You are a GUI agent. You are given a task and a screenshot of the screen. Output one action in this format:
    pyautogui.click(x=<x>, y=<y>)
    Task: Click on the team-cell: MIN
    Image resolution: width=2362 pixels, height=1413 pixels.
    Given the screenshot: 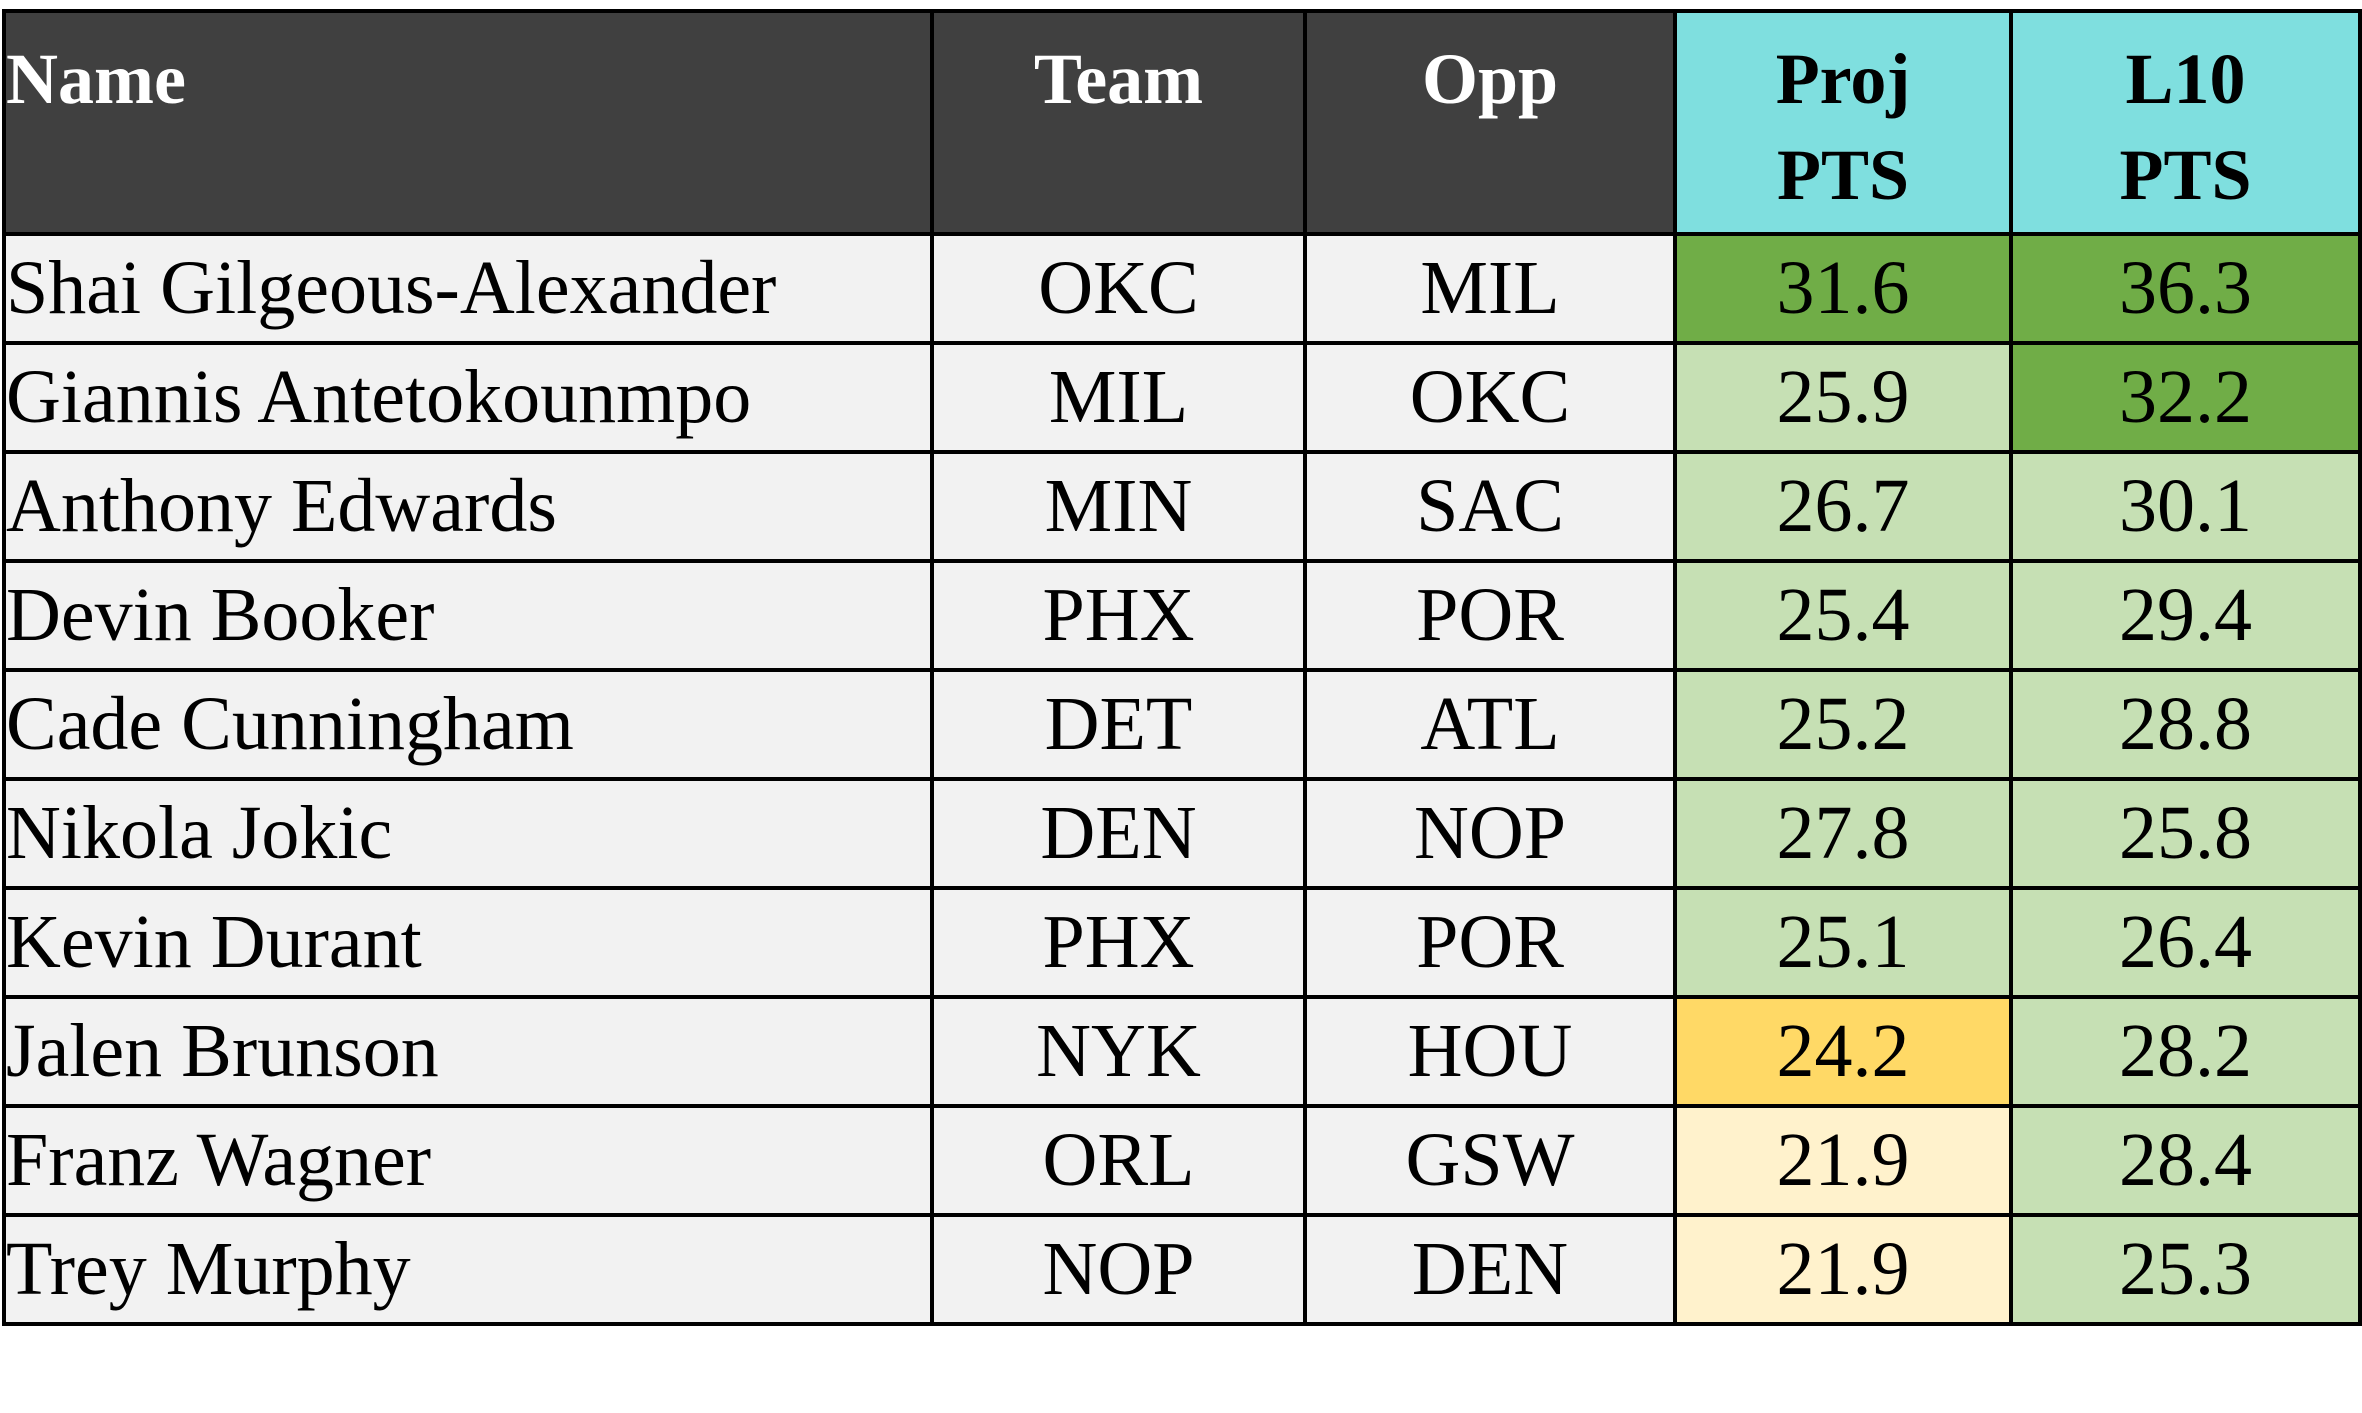 What is the action you would take?
    pyautogui.click(x=1118, y=506)
    